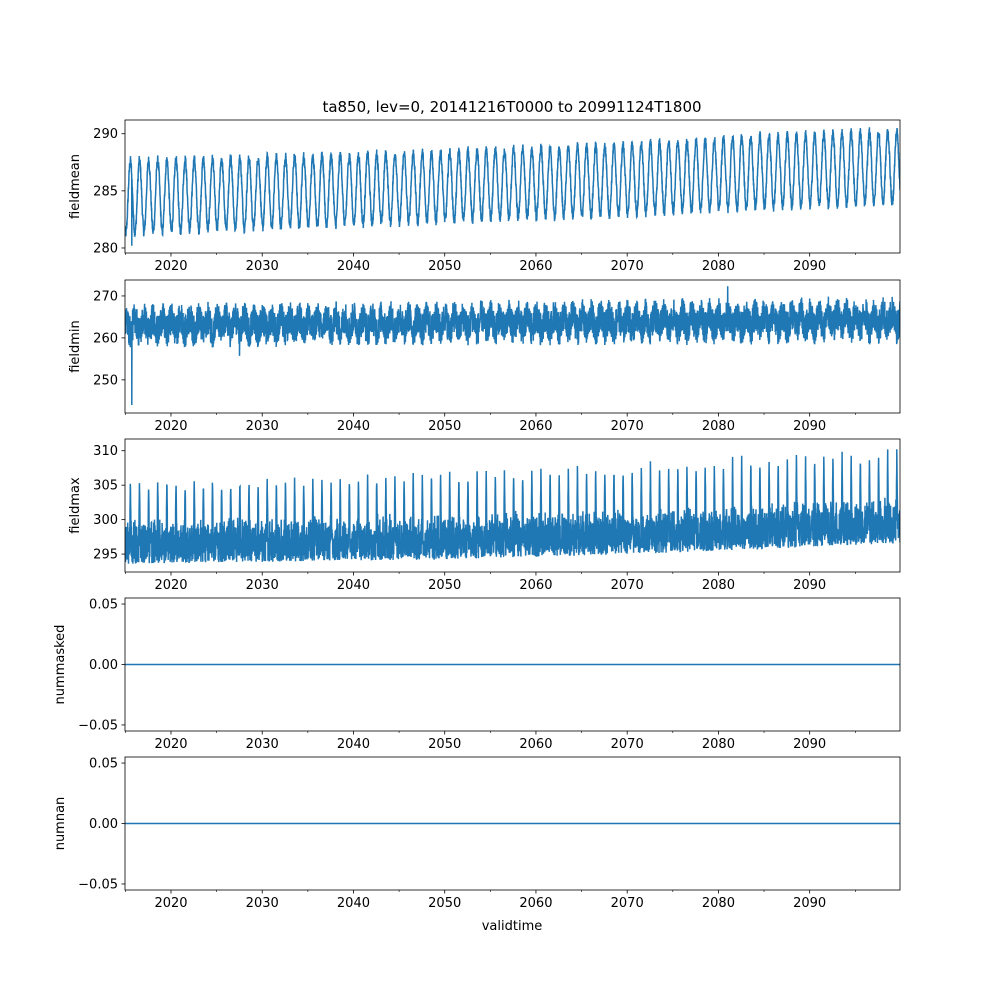 This screenshot has height=1000, width=1000. I want to click on y-tick-label: 295, so click(105, 555).